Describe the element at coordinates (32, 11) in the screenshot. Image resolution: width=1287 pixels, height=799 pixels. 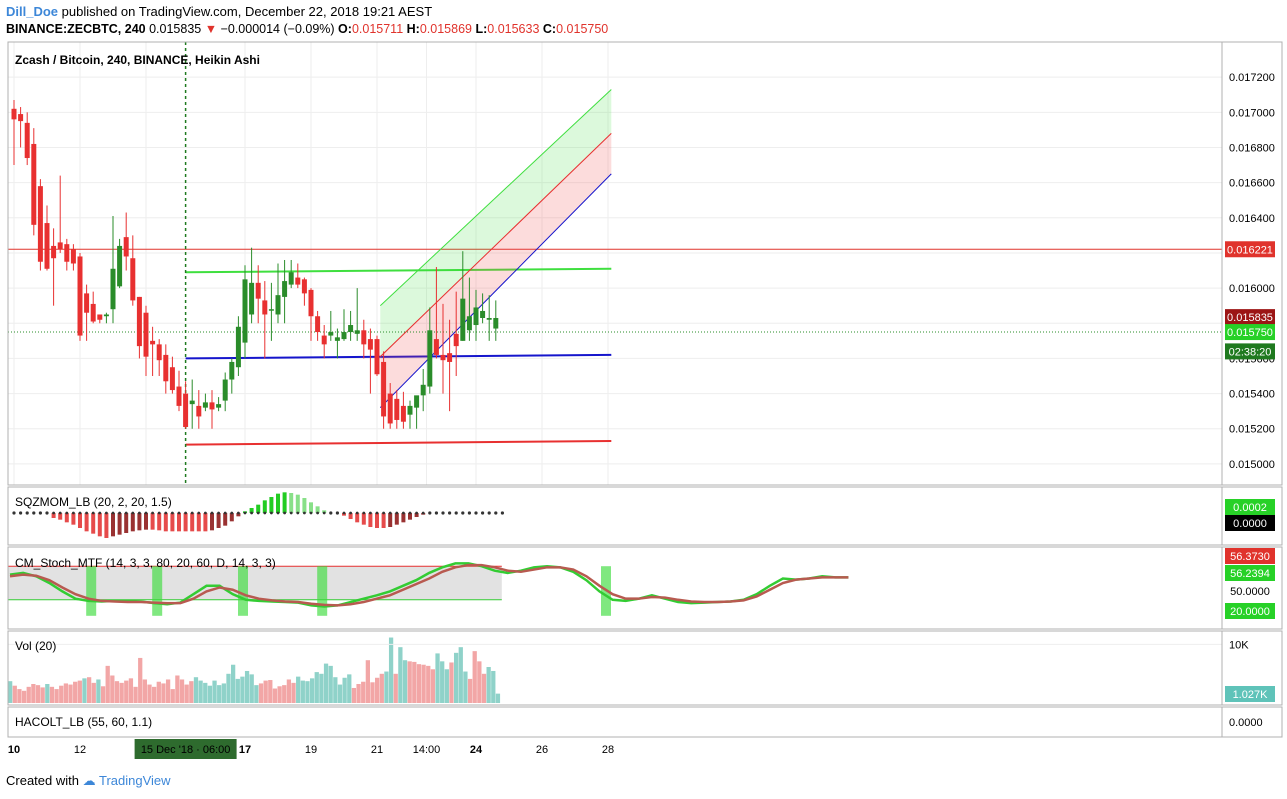
I see `author-name: Dill_Doe` at that location.